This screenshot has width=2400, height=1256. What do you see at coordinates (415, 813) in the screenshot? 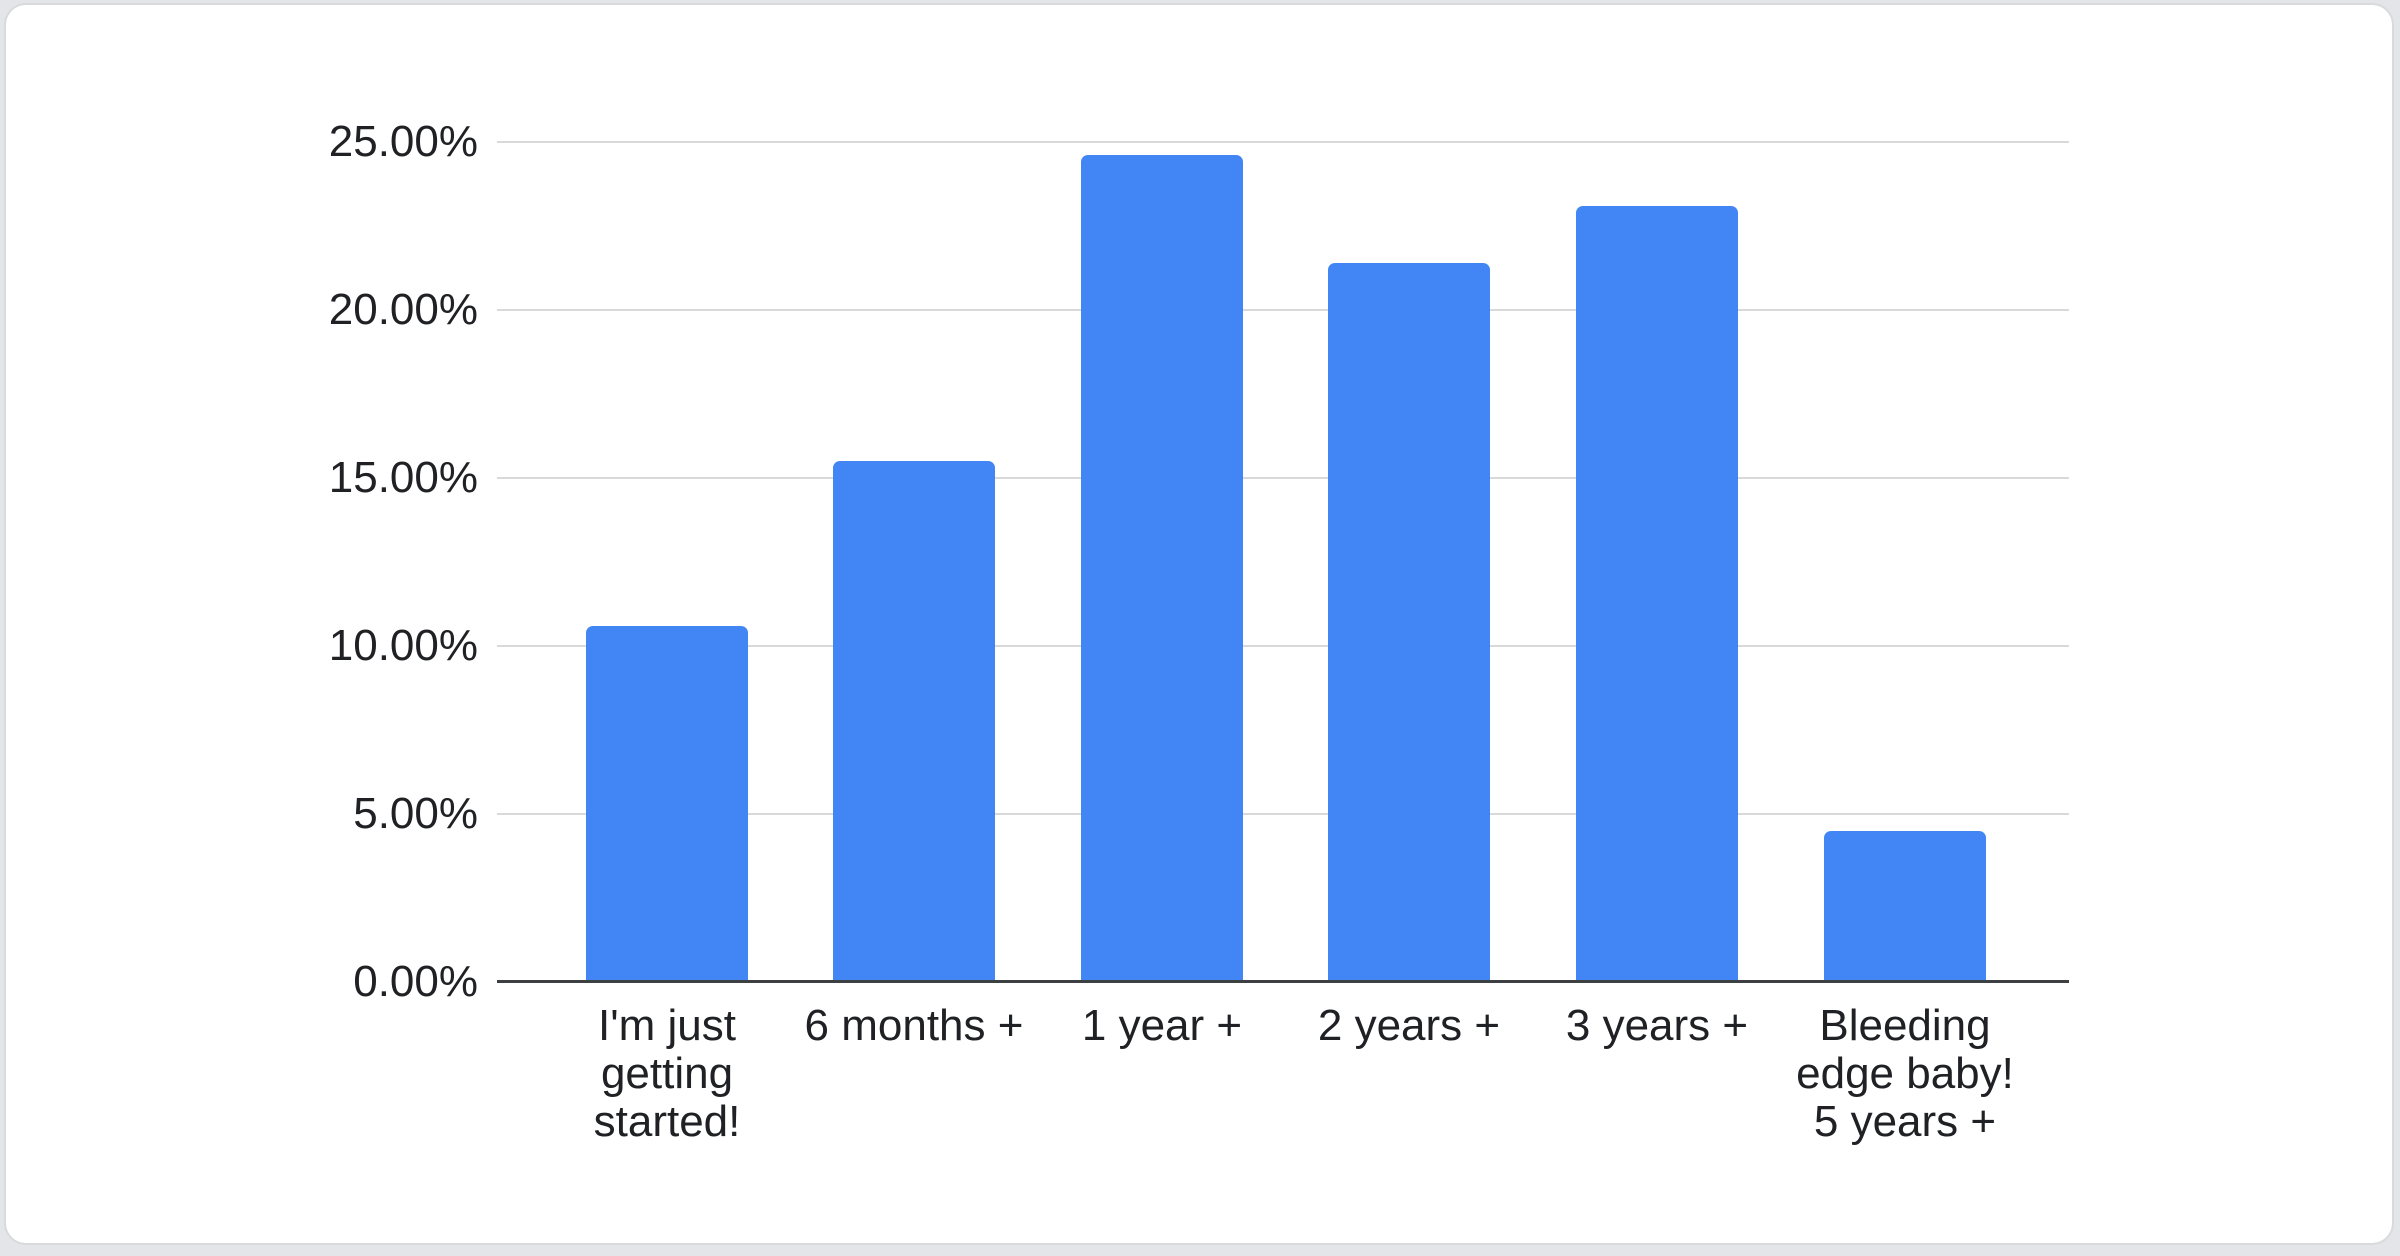
I see `y-axis-tick-label: 5.00%` at bounding box center [415, 813].